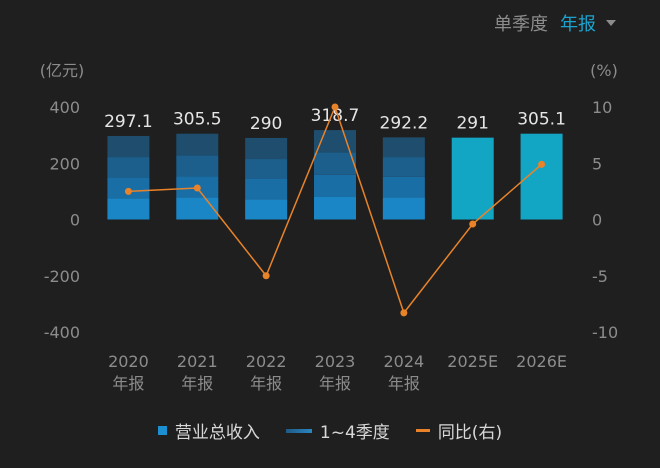 This screenshot has width=660, height=468. Describe the element at coordinates (600, 276) in the screenshot. I see `y-right-tick-label: -5` at that location.